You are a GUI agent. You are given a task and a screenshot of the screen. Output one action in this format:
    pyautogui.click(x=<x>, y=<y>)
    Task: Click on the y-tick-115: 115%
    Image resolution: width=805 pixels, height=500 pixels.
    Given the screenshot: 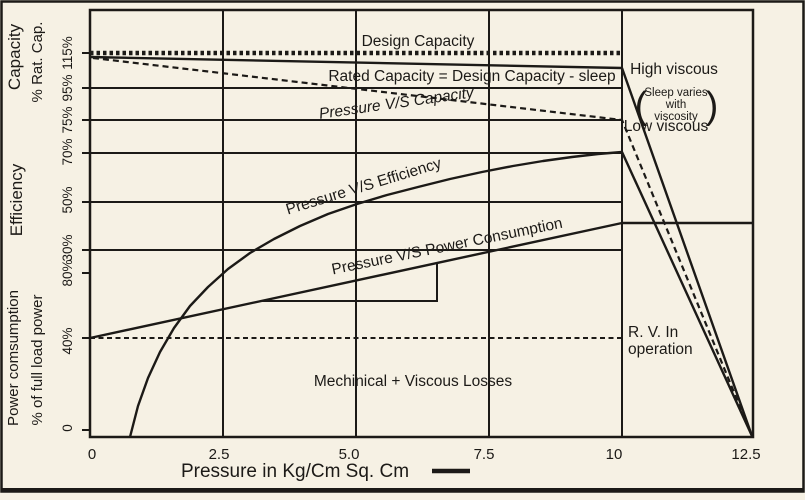 What is the action you would take?
    pyautogui.click(x=67, y=53)
    